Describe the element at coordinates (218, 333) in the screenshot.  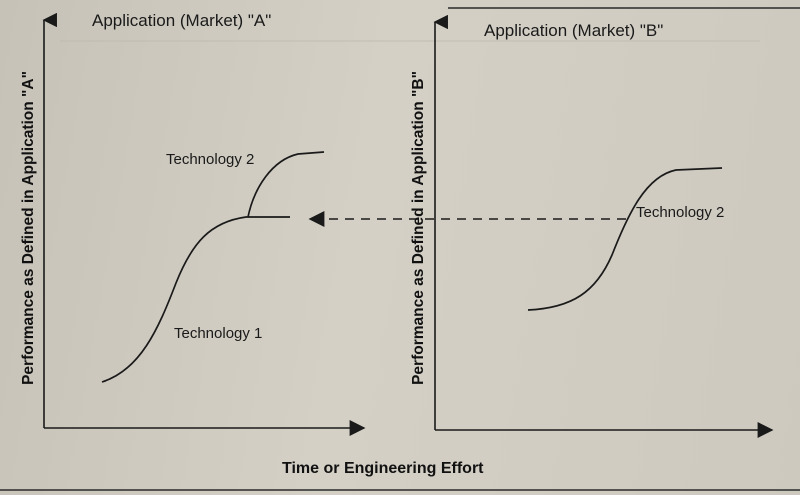
I see `technology-1-label: Technology 1` at that location.